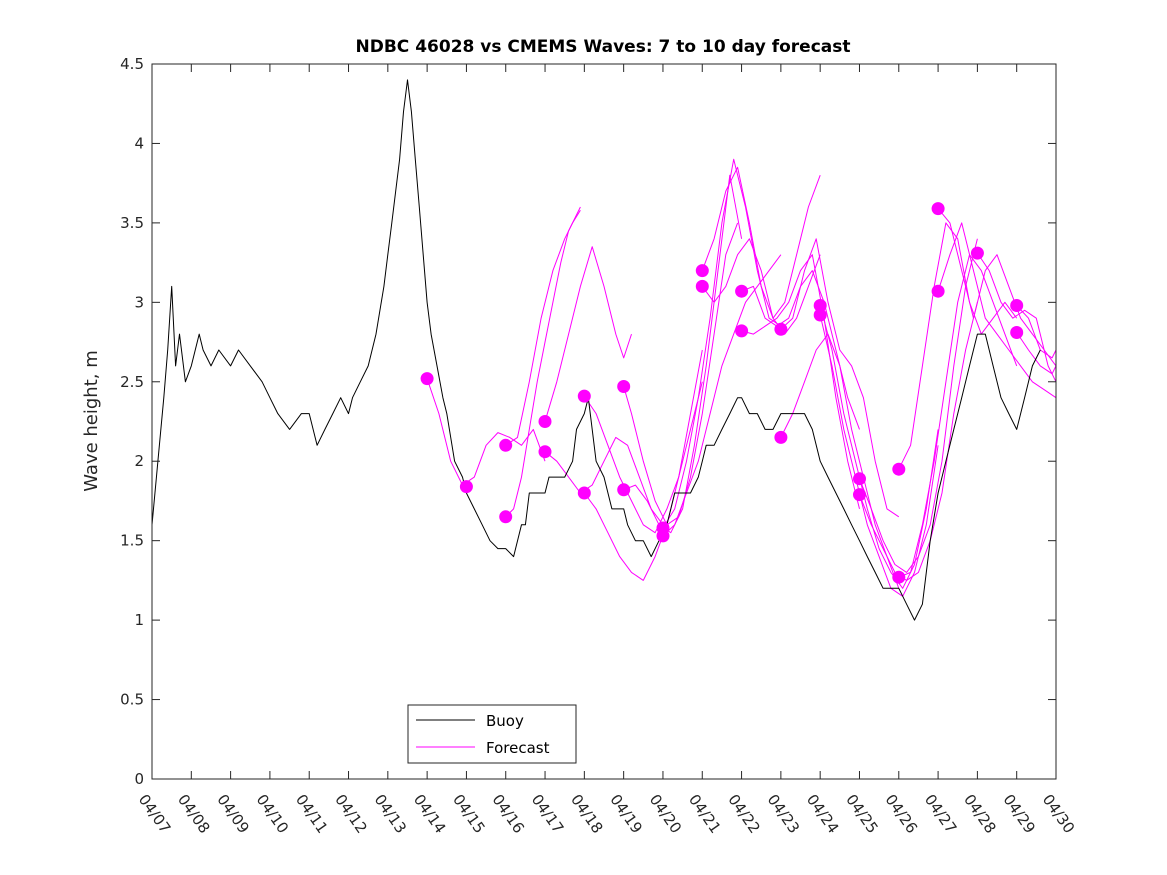  What do you see at coordinates (518, 748) in the screenshot?
I see `legend-forecast-label: Forecast` at bounding box center [518, 748].